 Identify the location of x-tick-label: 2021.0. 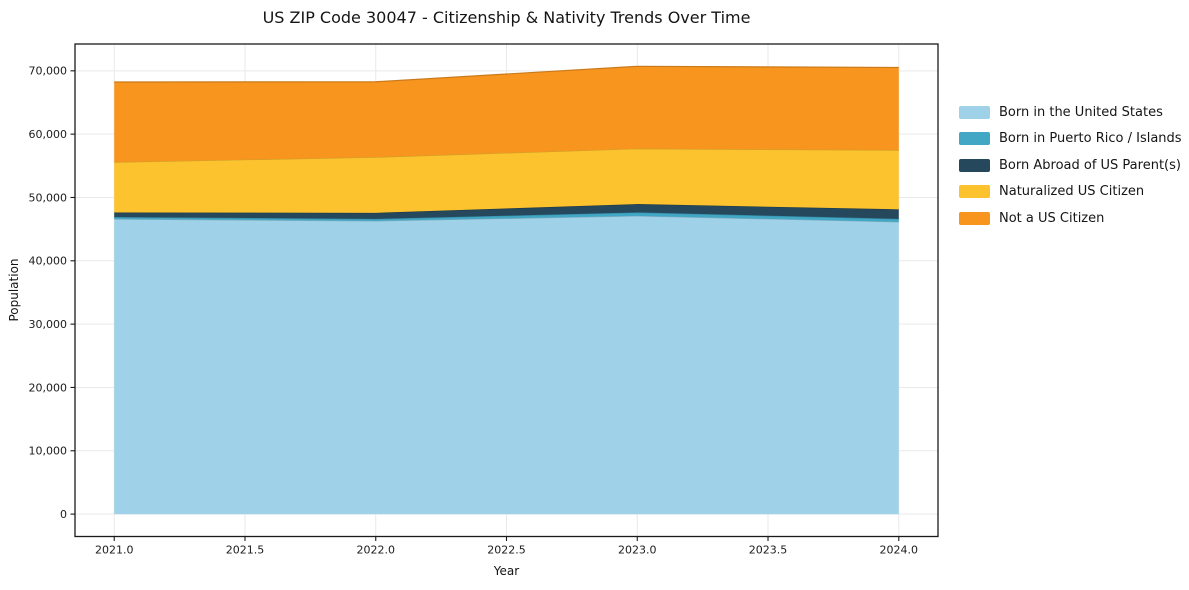
(114, 550).